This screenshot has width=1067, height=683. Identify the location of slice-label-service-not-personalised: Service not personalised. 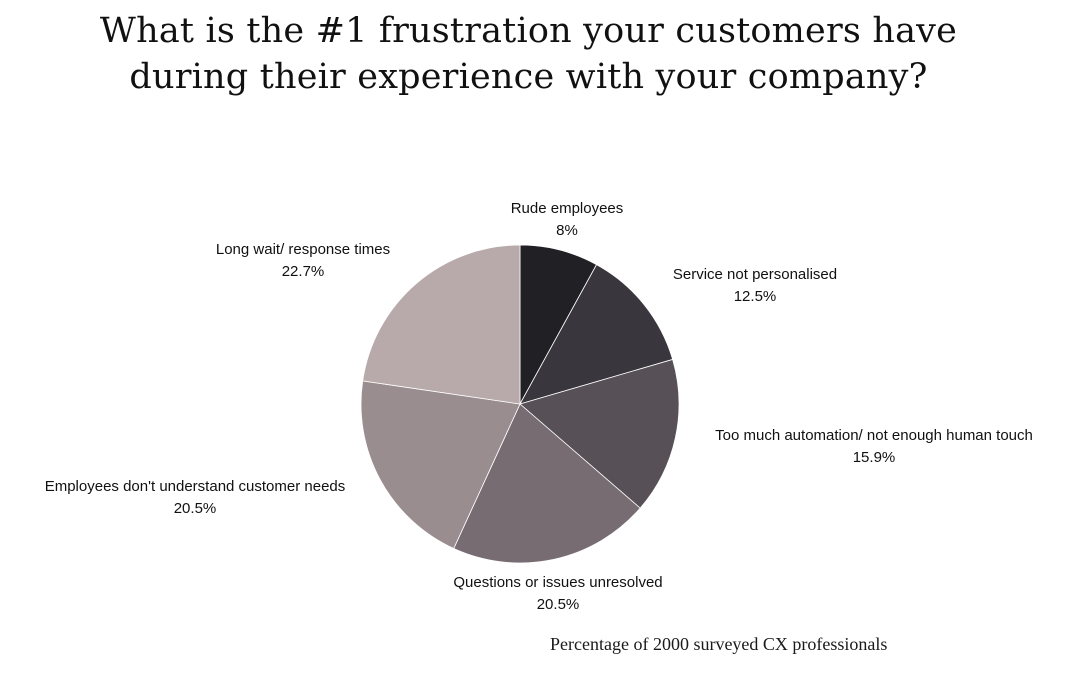
(755, 274).